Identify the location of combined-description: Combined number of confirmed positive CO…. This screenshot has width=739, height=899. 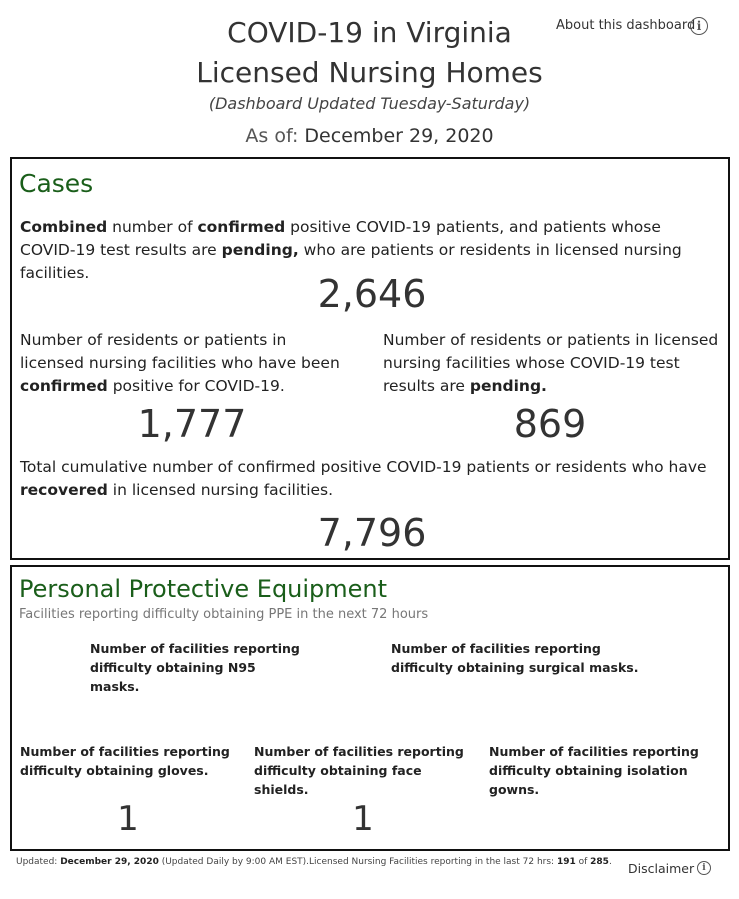
(351, 250).